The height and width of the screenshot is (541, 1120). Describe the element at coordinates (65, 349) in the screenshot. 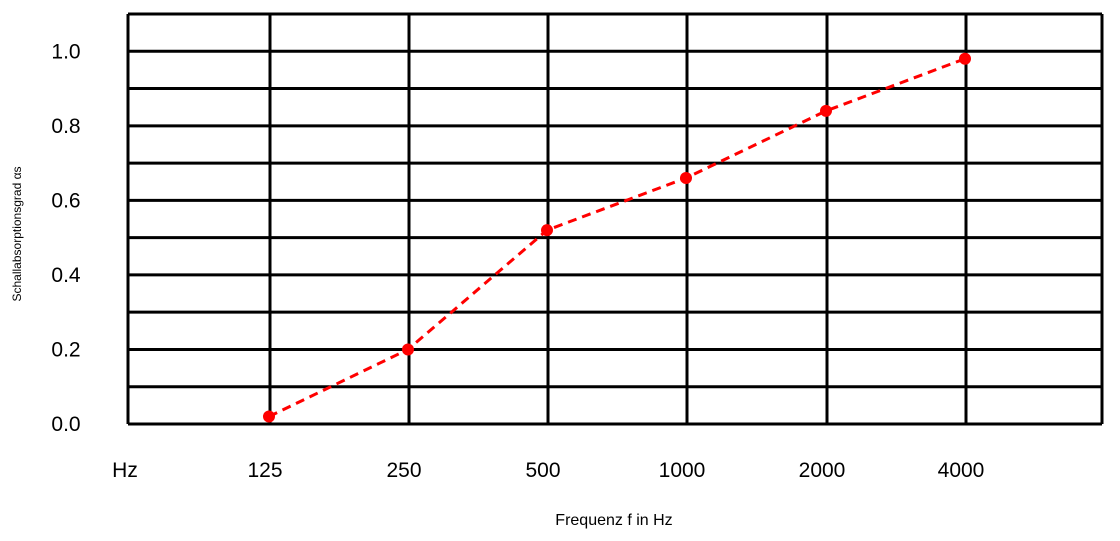

I see `y-tick-label: 0.2` at that location.